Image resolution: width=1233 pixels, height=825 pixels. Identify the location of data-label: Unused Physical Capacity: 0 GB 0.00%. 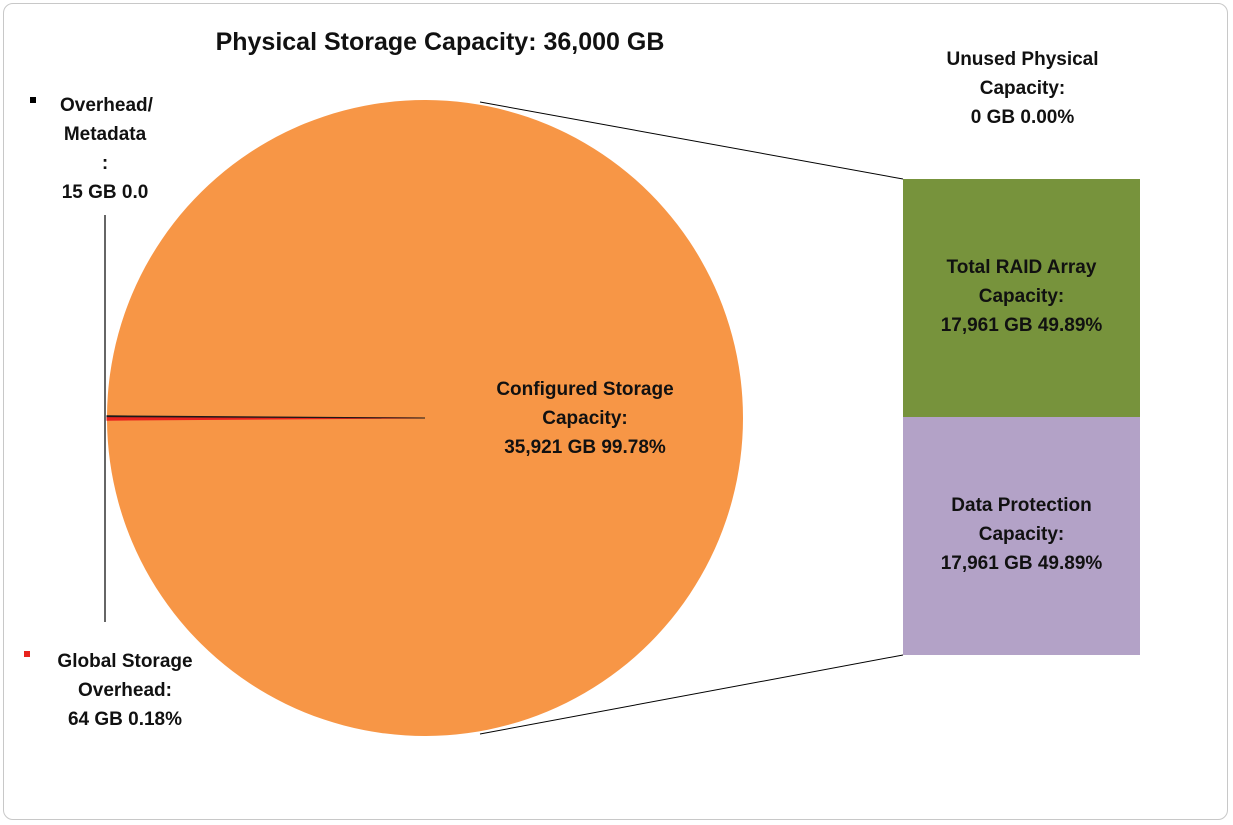
(1022, 88).